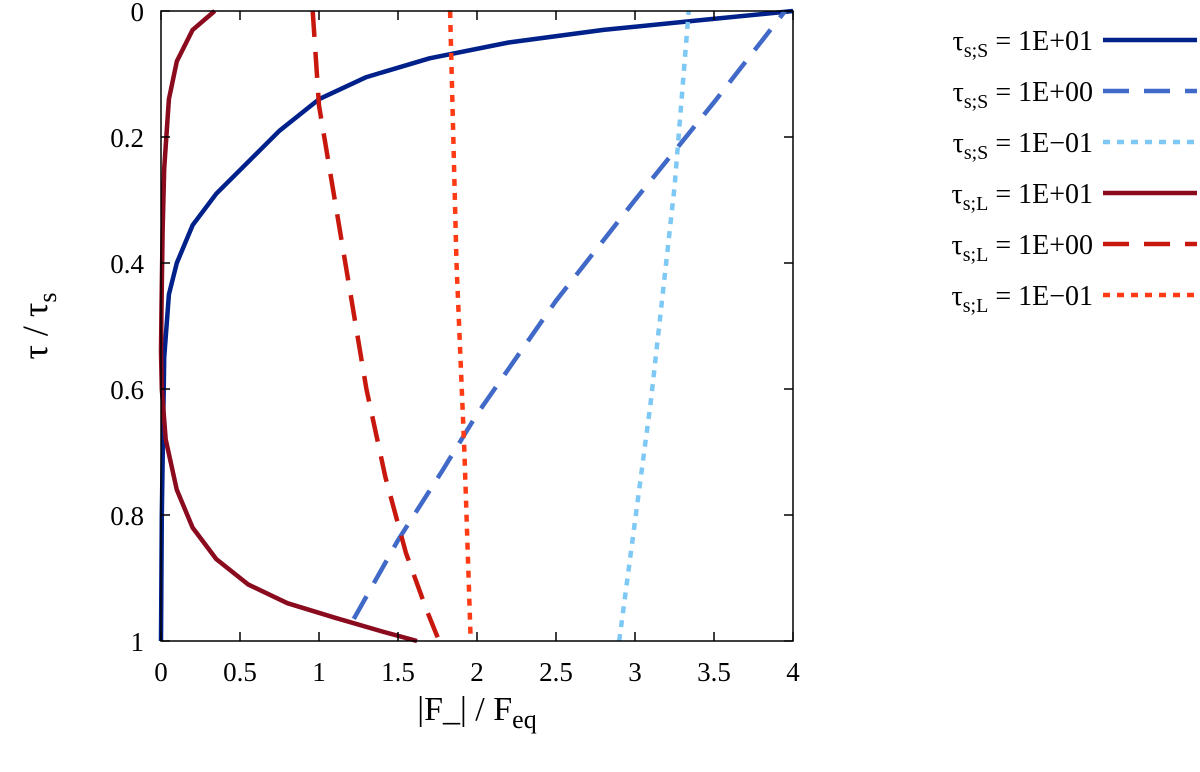 This screenshot has width=1200, height=772. What do you see at coordinates (1022, 299) in the screenshot?
I see `legend-label: τs;L = 1E−01` at bounding box center [1022, 299].